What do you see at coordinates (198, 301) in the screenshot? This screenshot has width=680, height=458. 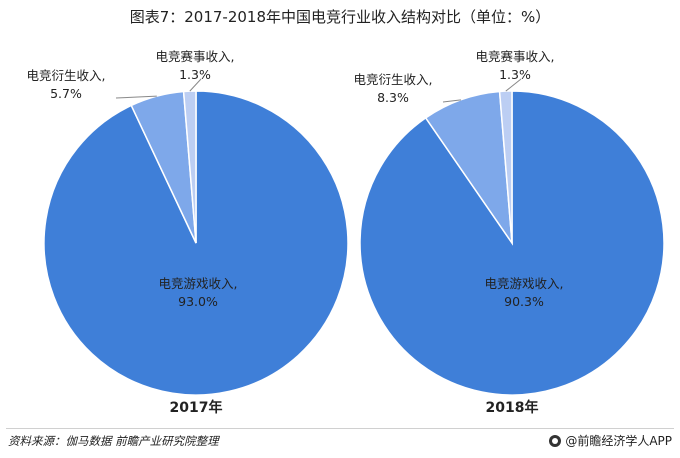 I see `slice-value-label-0-0: 93.0%` at bounding box center [198, 301].